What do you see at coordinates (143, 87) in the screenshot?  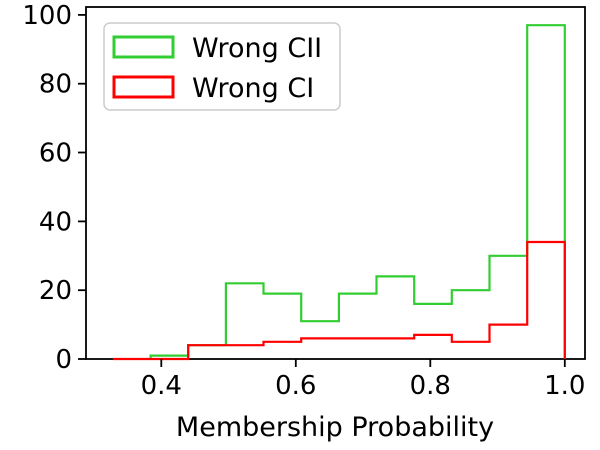 I see `legend-swatch-wrong-ci` at bounding box center [143, 87].